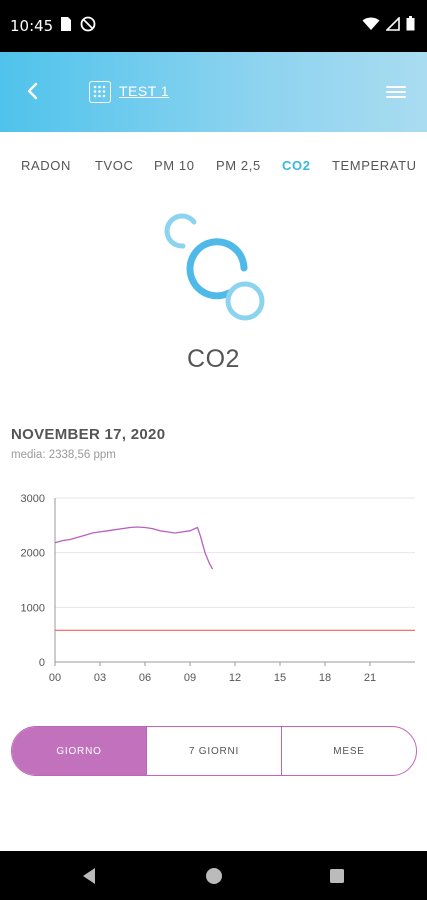  What do you see at coordinates (42, 663) in the screenshot?
I see `y-tick-label: 0` at bounding box center [42, 663].